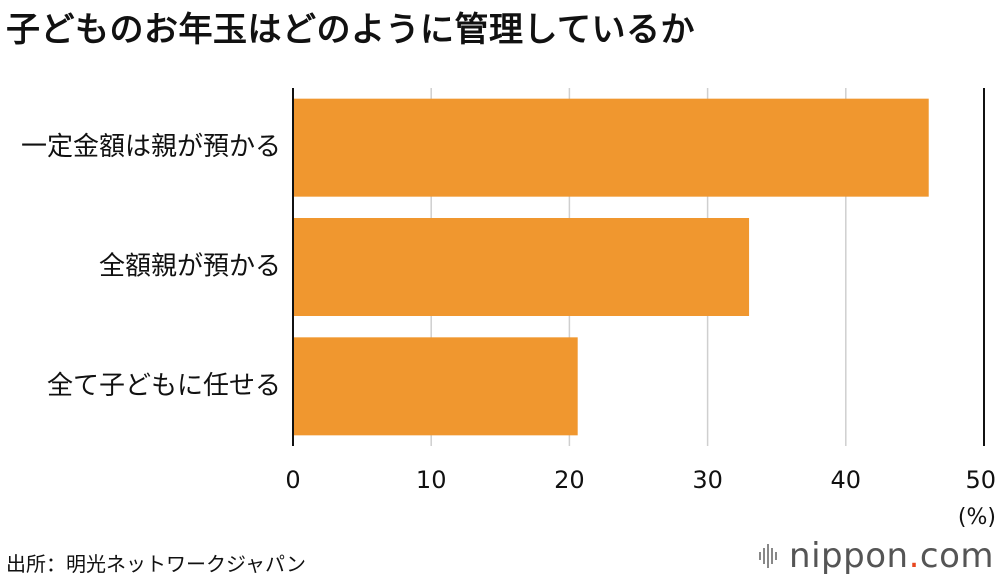 The image size is (1000, 584). Describe the element at coordinates (156, 564) in the screenshot. I see `source-note: 出所：明光ネットワークジャパン` at that location.